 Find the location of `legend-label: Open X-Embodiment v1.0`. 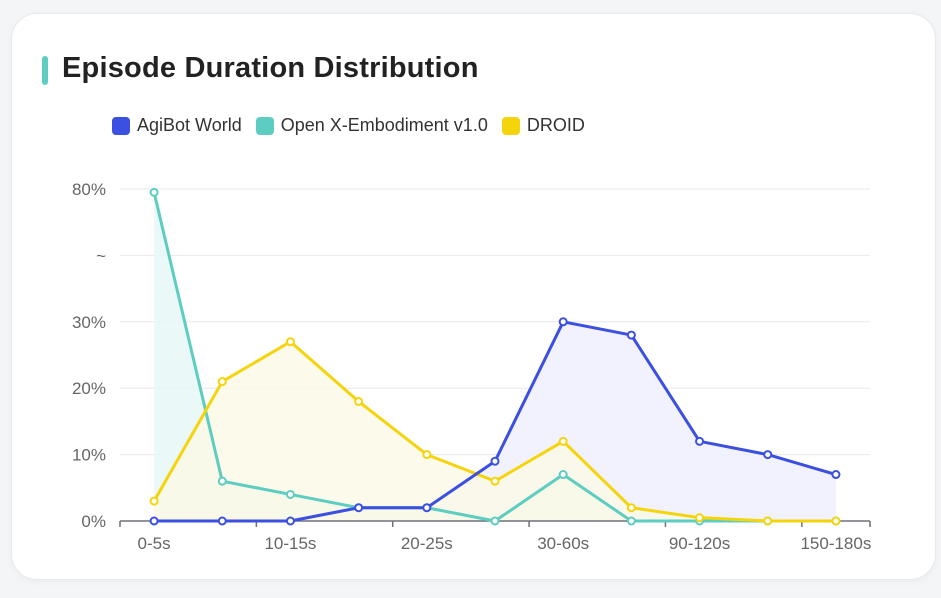

legend-label: Open X-Embodiment v1.0 is located at coordinates (384, 125).